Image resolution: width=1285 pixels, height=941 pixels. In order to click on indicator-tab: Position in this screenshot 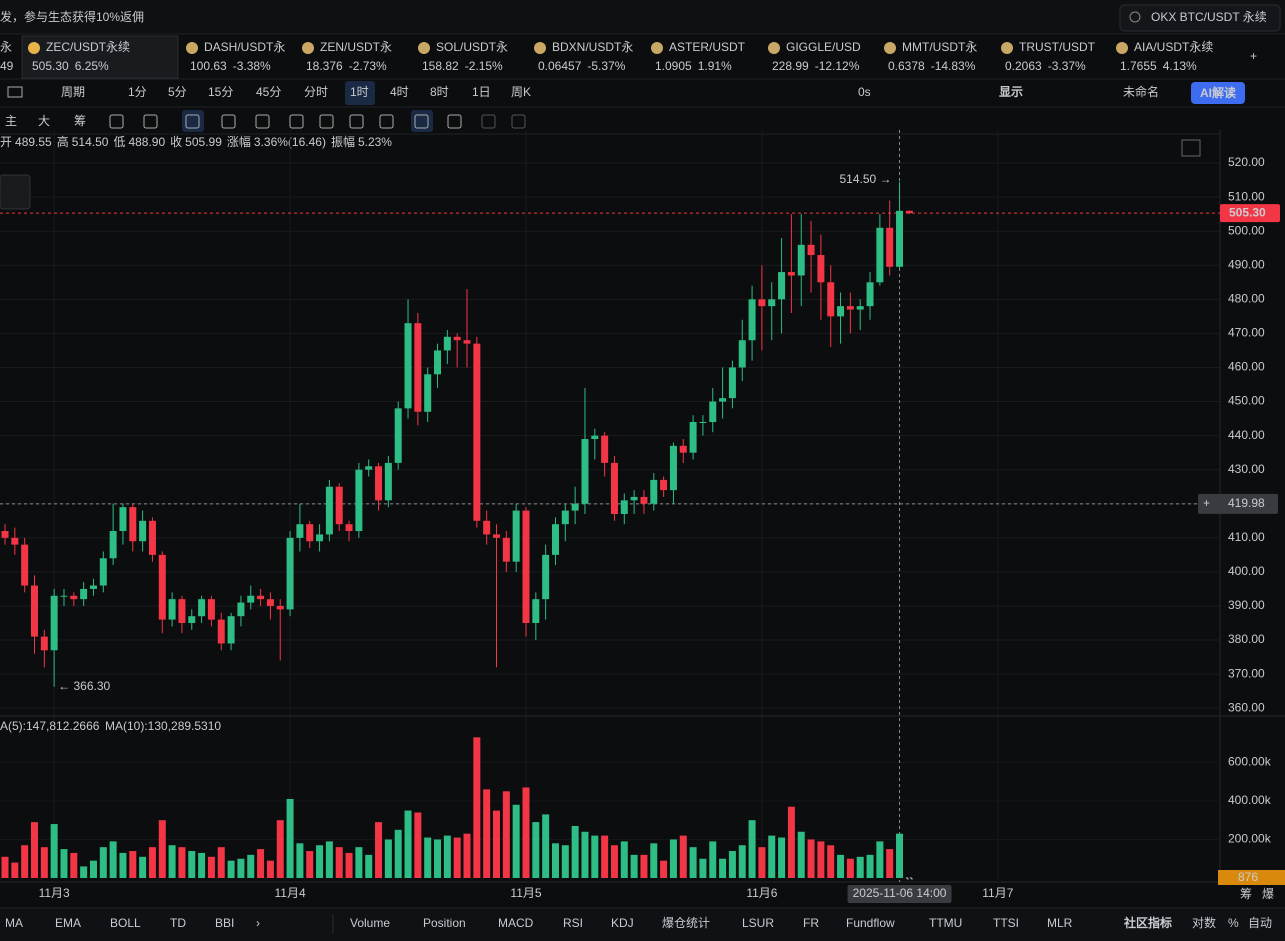, I will do `click(444, 923)`.